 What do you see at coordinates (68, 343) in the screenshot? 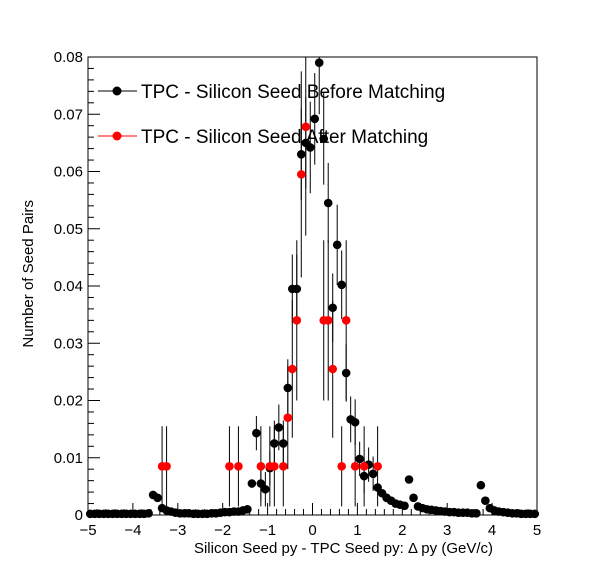
I see `y-tick-label: 0.03` at bounding box center [68, 343].